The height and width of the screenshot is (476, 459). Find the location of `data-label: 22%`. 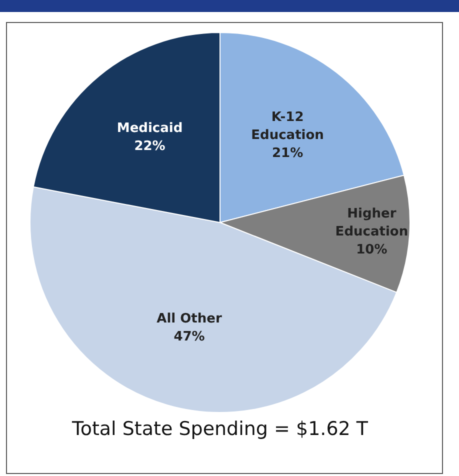

data-label: 22% is located at coordinates (150, 146).